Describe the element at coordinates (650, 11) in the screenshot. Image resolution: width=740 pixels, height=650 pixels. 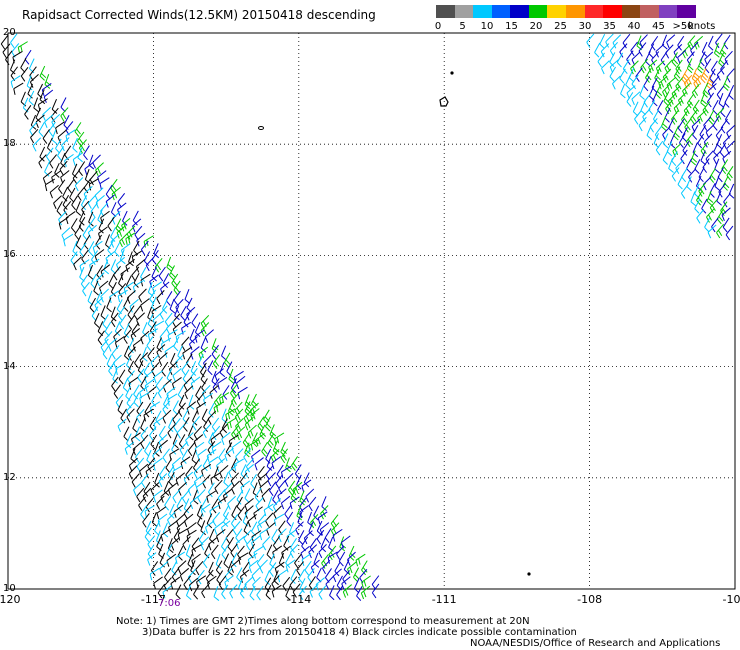
I see `legend-swatch` at that location.